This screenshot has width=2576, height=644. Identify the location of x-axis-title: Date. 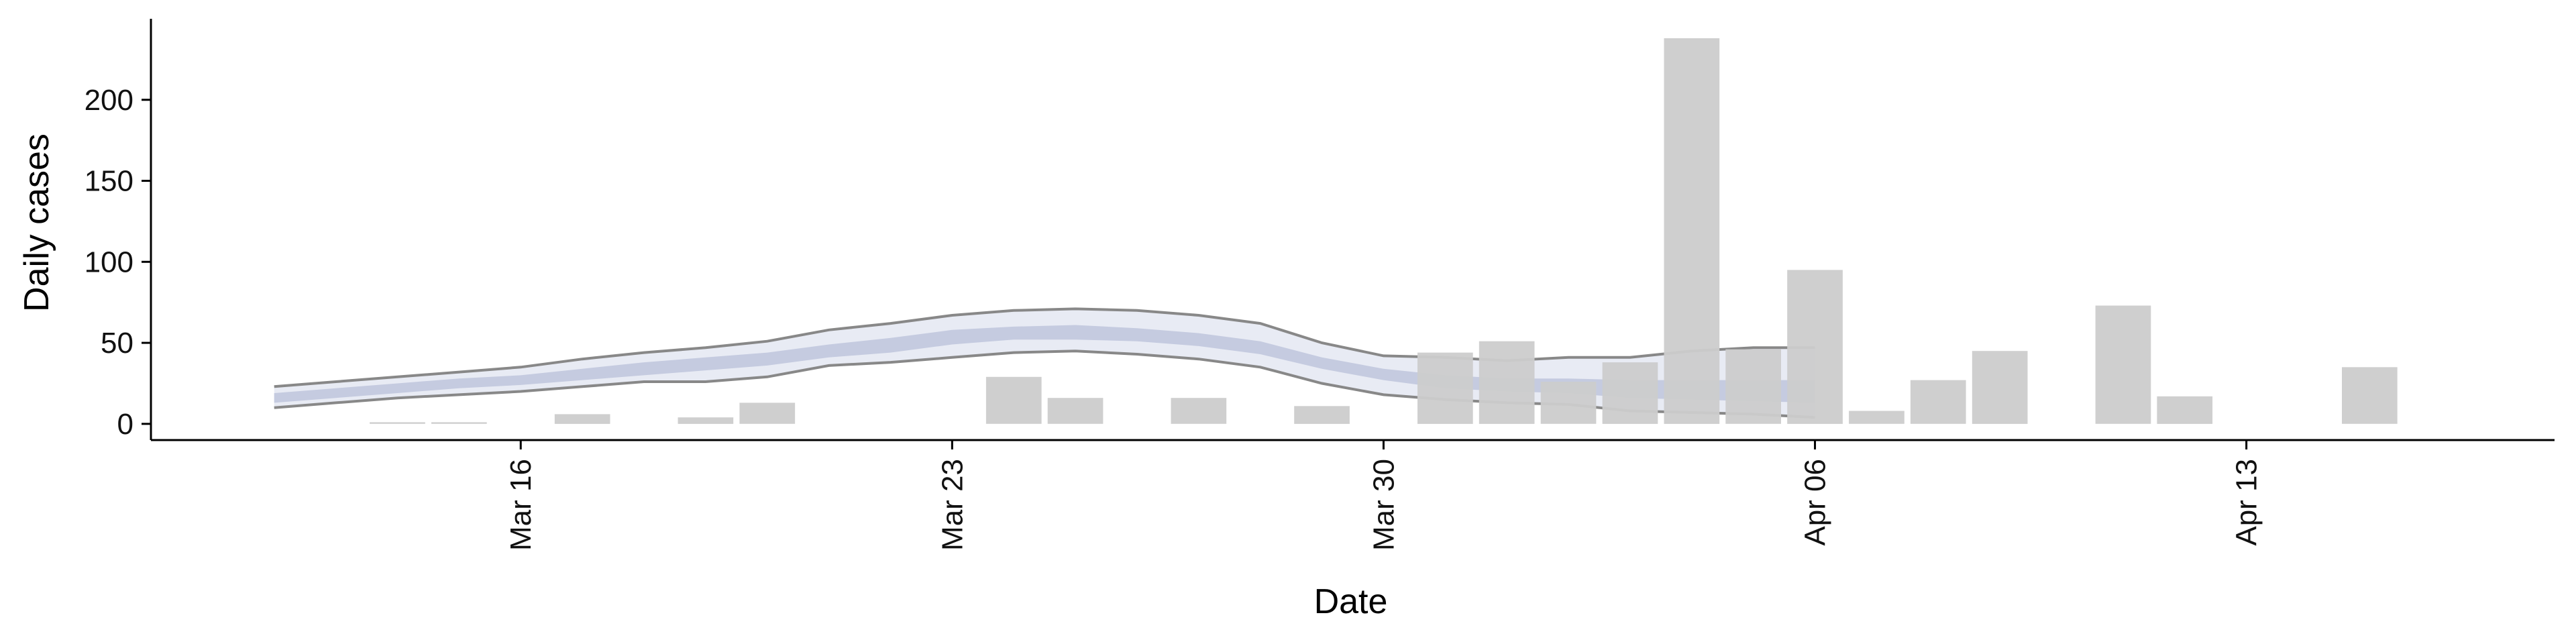
(1351, 601).